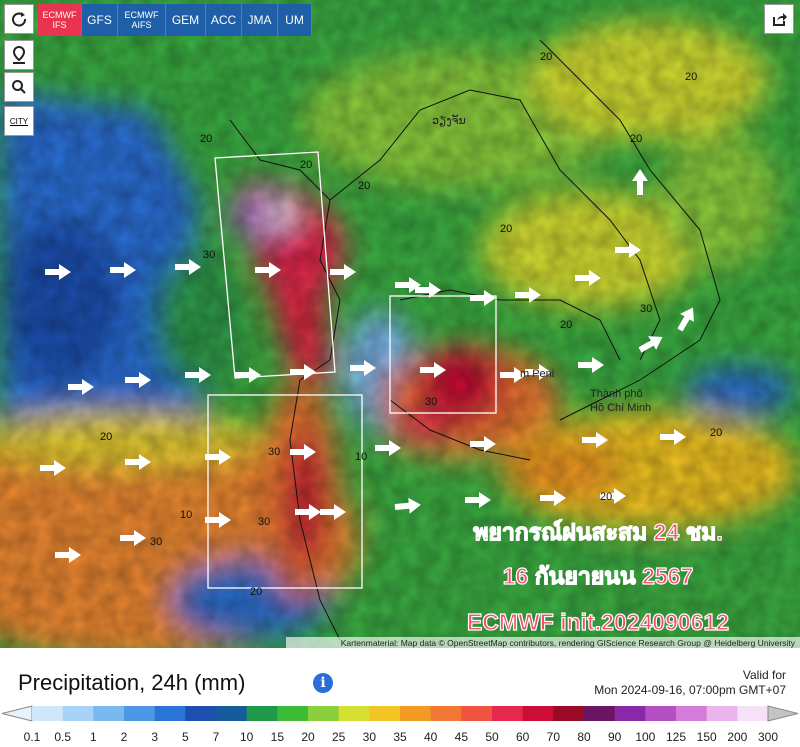 This screenshot has height=747, width=800. What do you see at coordinates (247, 737) in the screenshot?
I see `scale-label: 10` at bounding box center [247, 737].